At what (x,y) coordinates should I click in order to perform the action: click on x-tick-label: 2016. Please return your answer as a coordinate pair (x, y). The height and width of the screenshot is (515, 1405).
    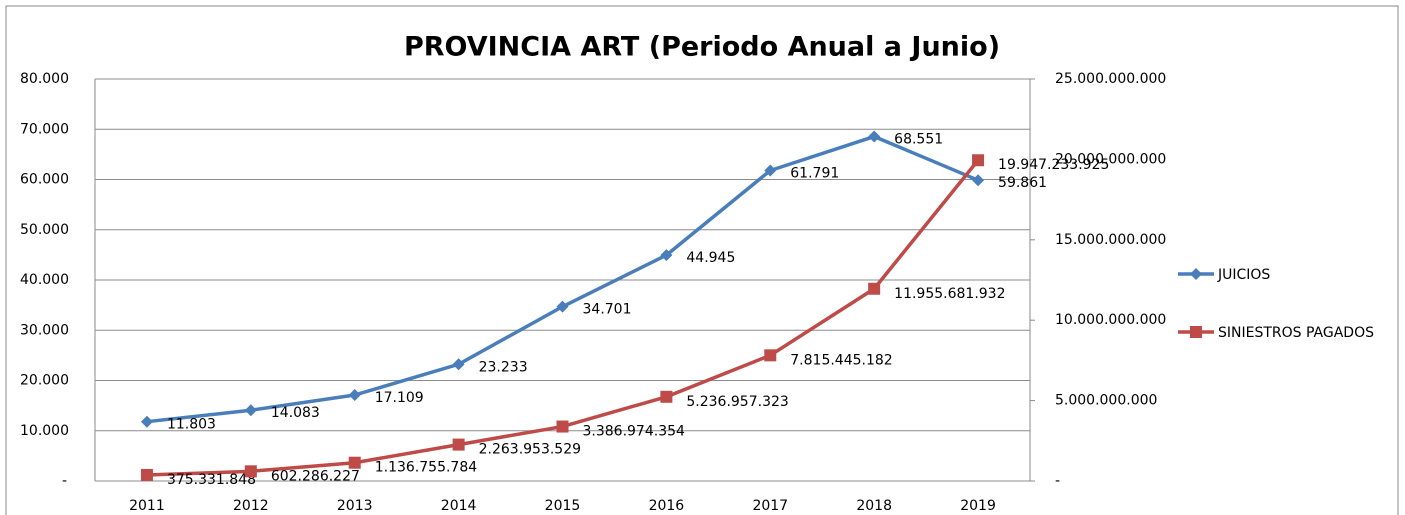
    Looking at the image, I should click on (667, 506).